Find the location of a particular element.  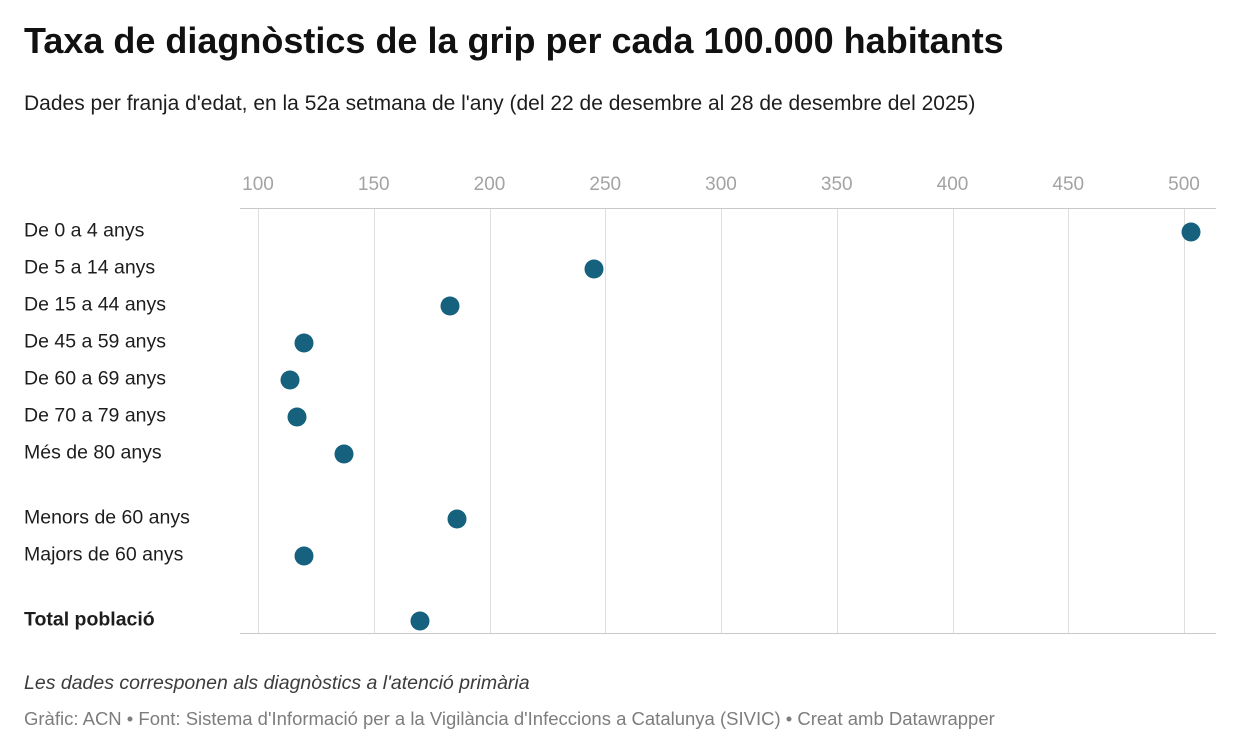

x-tick-label: 100 is located at coordinates (258, 184).